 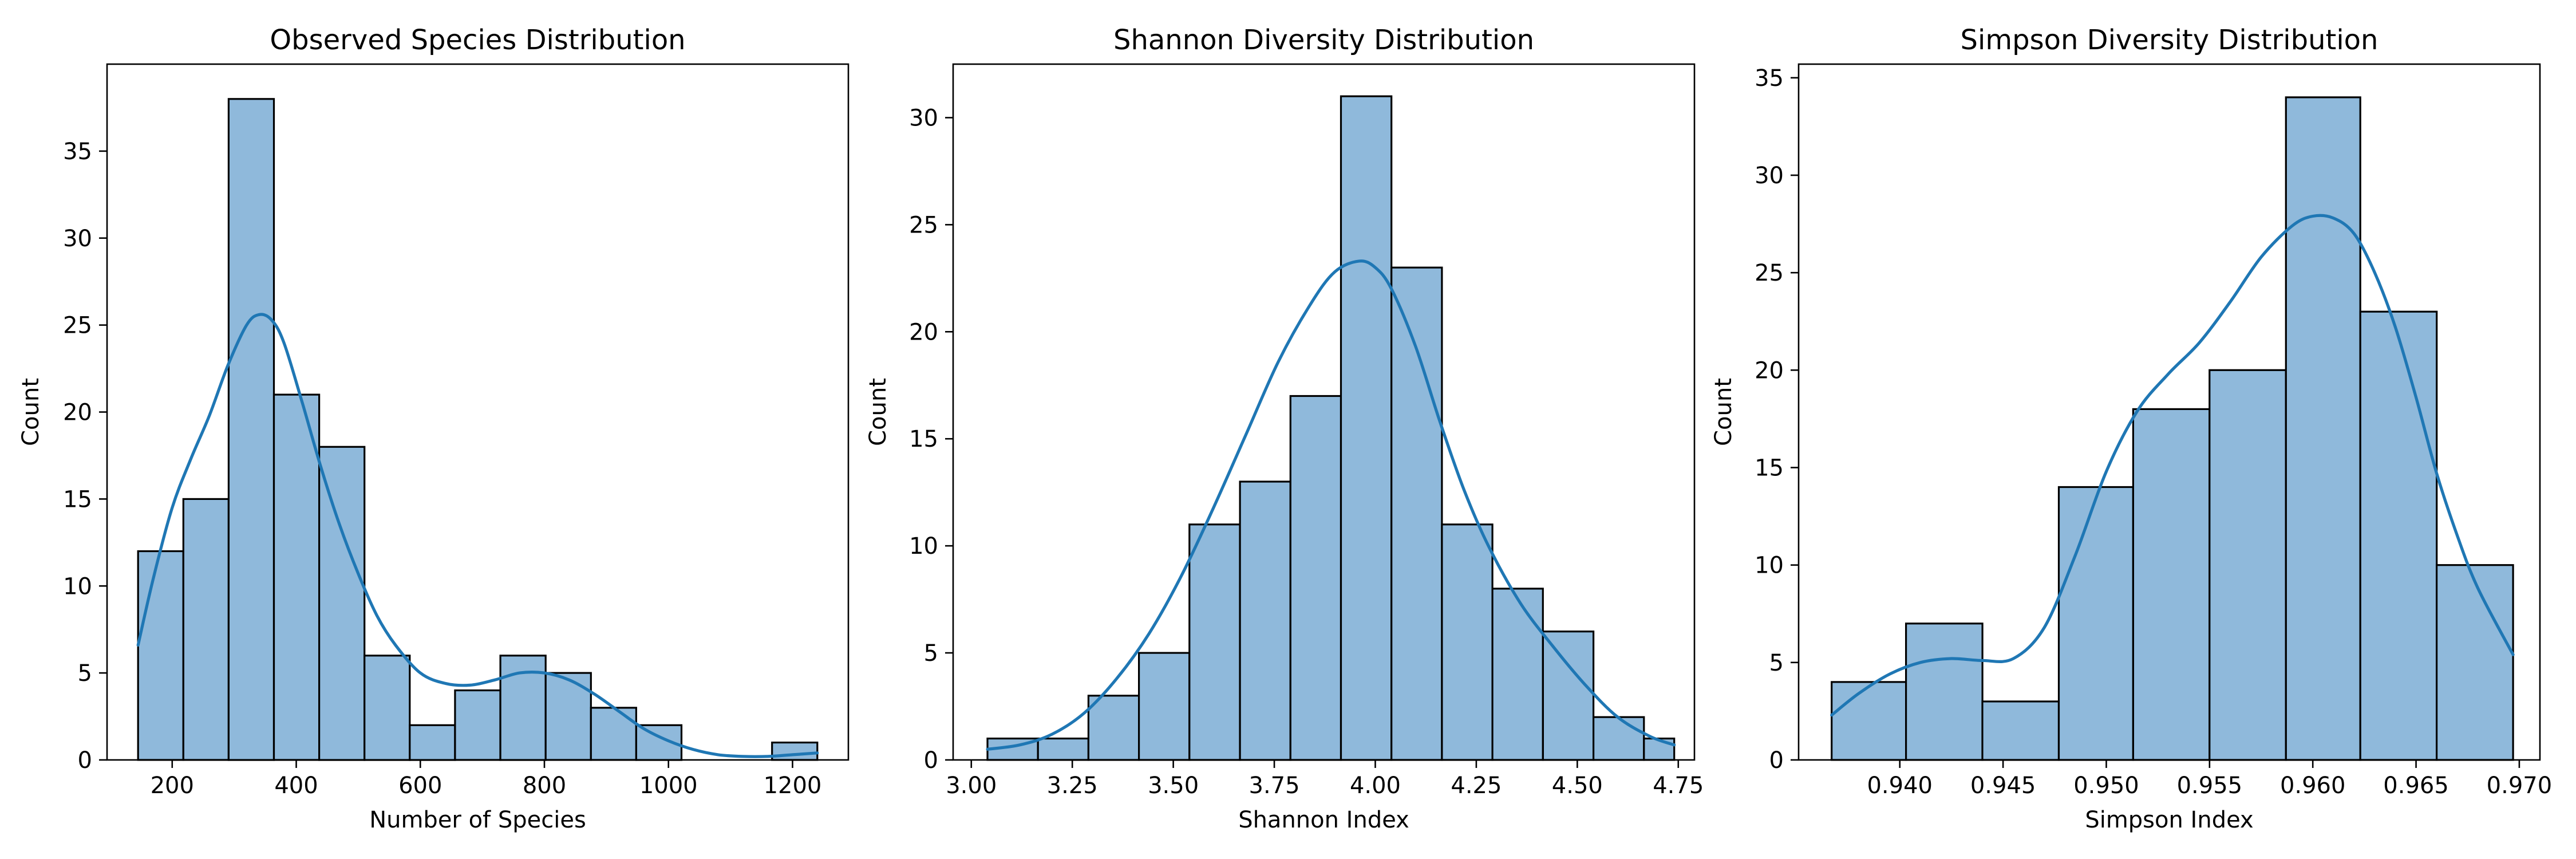 What do you see at coordinates (931, 760) in the screenshot?
I see `shannon-diversity-y-tick-label: 0` at bounding box center [931, 760].